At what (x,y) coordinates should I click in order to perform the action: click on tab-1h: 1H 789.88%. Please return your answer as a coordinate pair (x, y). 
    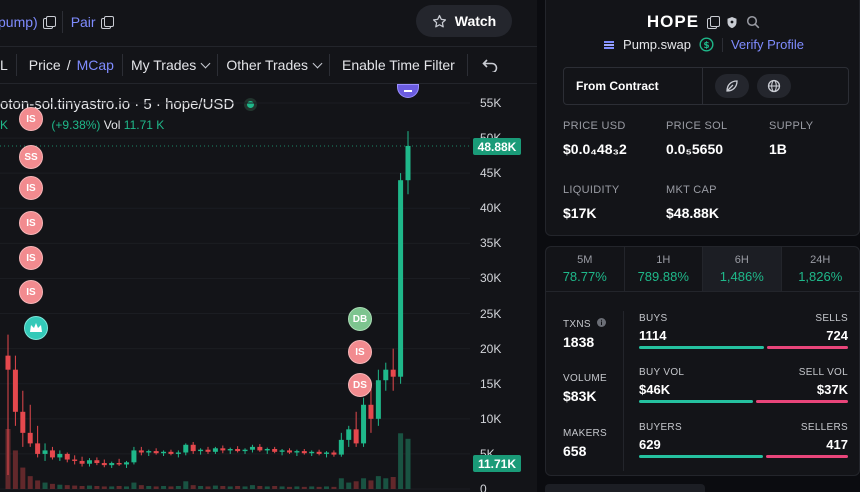
    Looking at the image, I should click on (664, 269).